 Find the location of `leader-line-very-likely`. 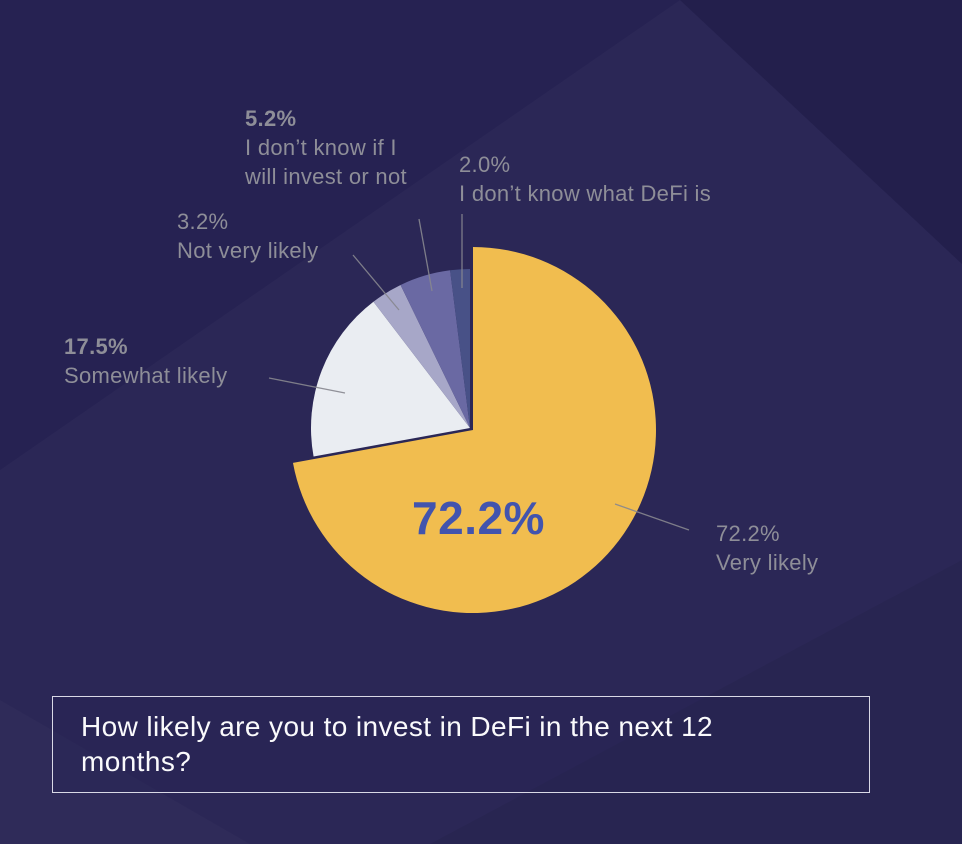

leader-line-very-likely is located at coordinates (652, 517).